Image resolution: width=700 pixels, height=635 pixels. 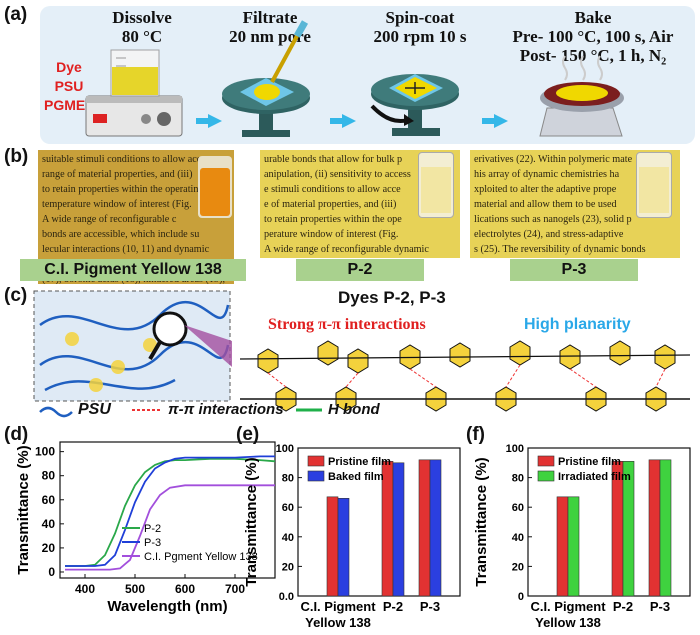 I want to click on bake-hotplate-icon, so click(x=581, y=96).